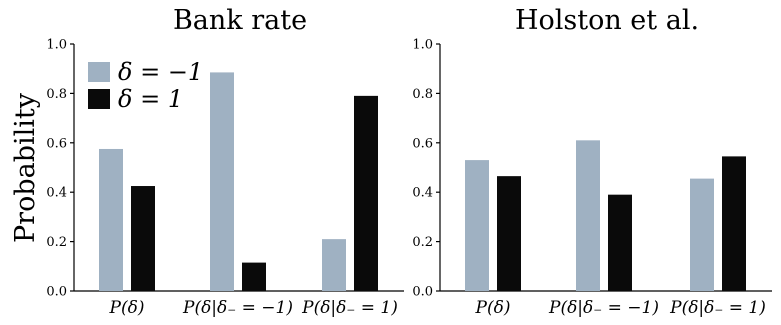 The image size is (781, 325). Describe the element at coordinates (160, 72) in the screenshot. I see `legend-label-delta-minus-1: δ = −1` at that location.